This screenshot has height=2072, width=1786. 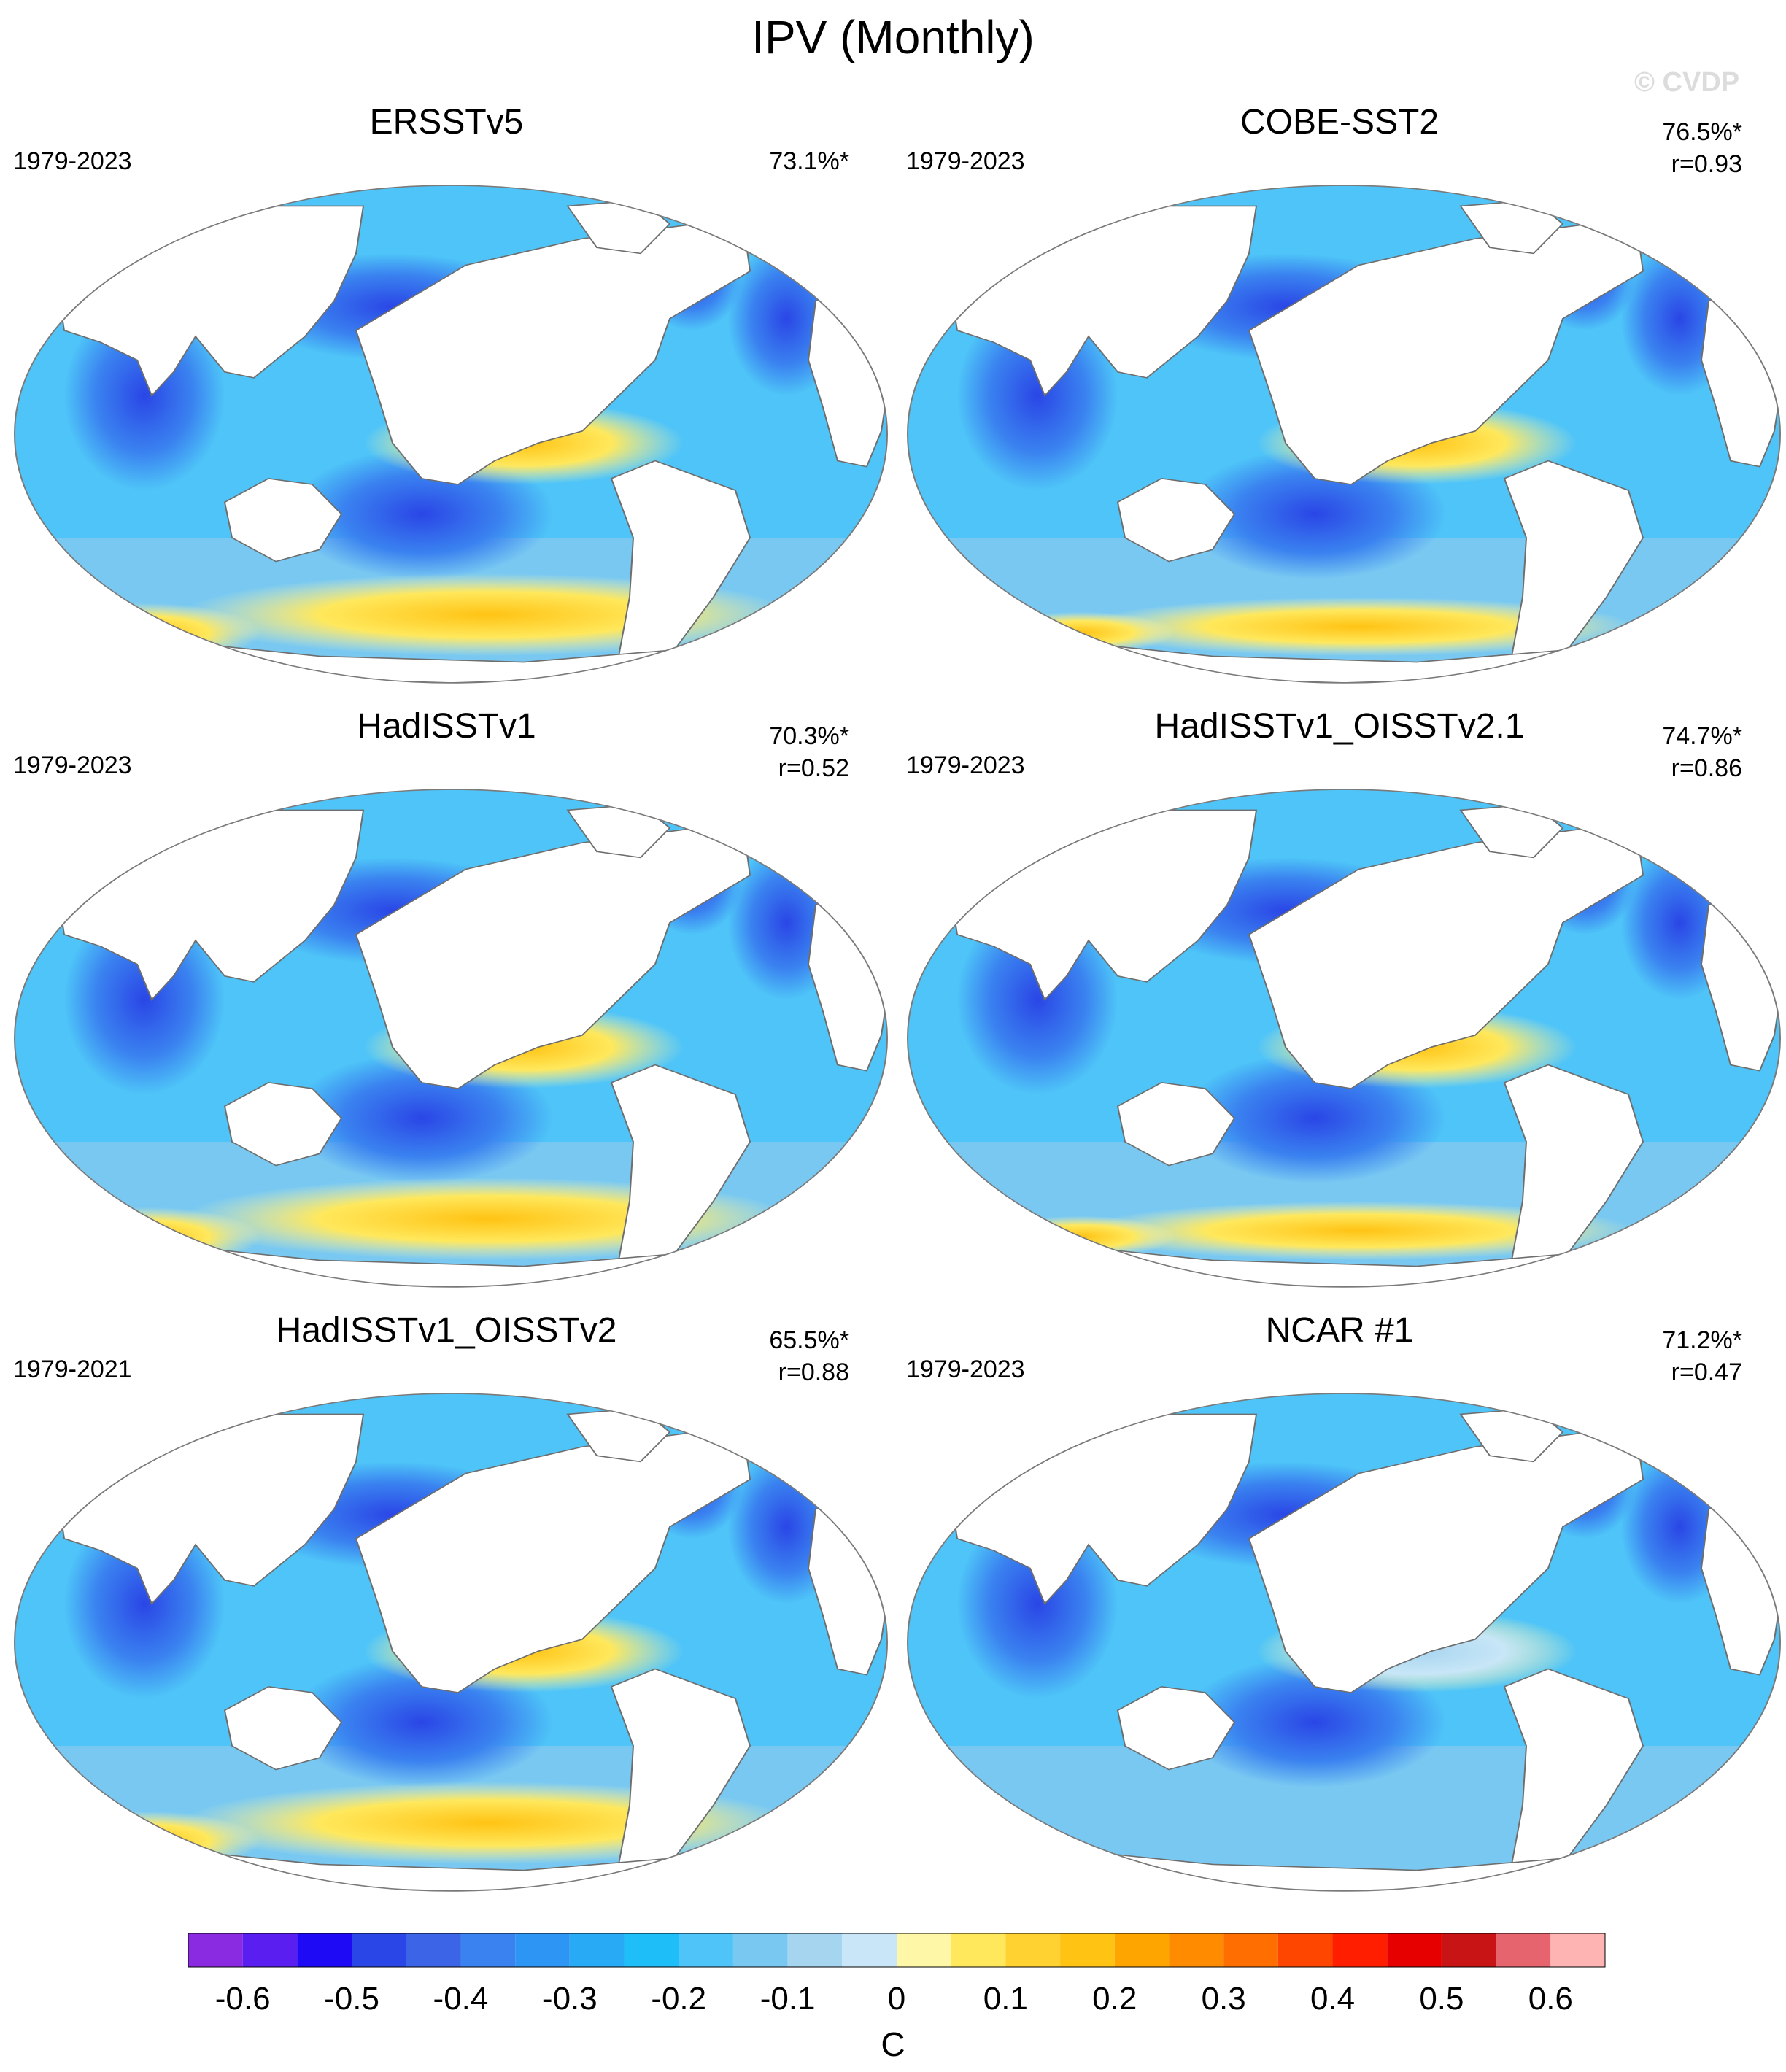 I want to click on map-panel: HadISSTv1 1979-2023 70.3%* r=0.52, so click(x=446, y=1008).